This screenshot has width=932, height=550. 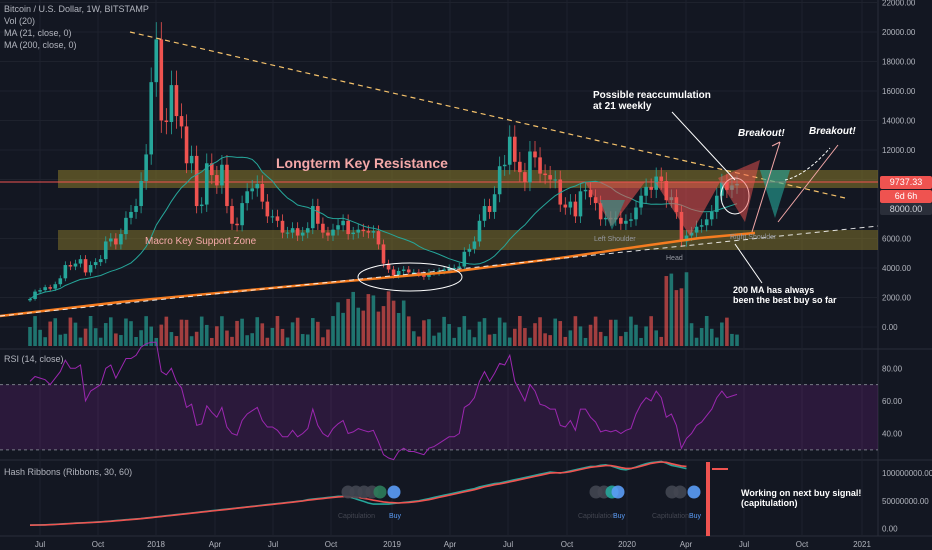 I want to click on breakout-label-2: Breakout!, so click(x=832, y=131).